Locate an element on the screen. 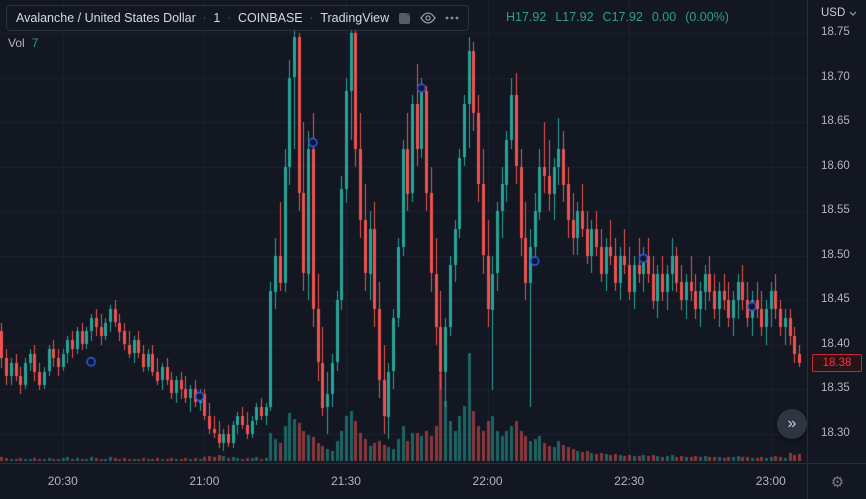 The image size is (866, 499). time-tick-label: 23:00 is located at coordinates (770, 481).